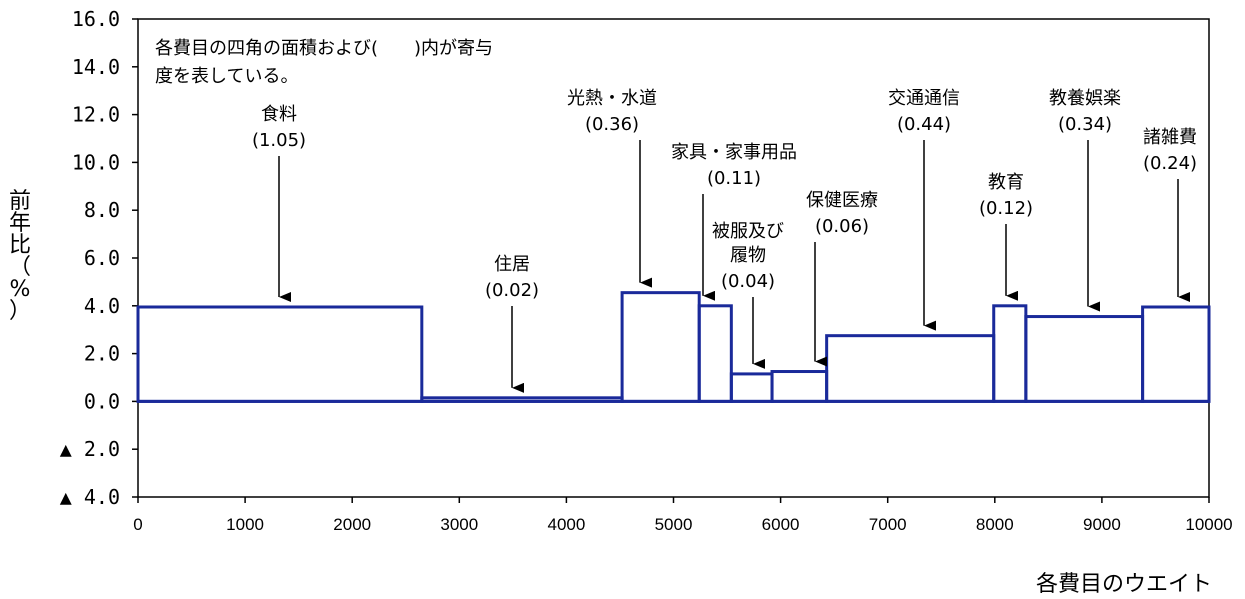  Describe the element at coordinates (842, 226) in the screenshot. I see `contribution-label: (0.06)` at that location.